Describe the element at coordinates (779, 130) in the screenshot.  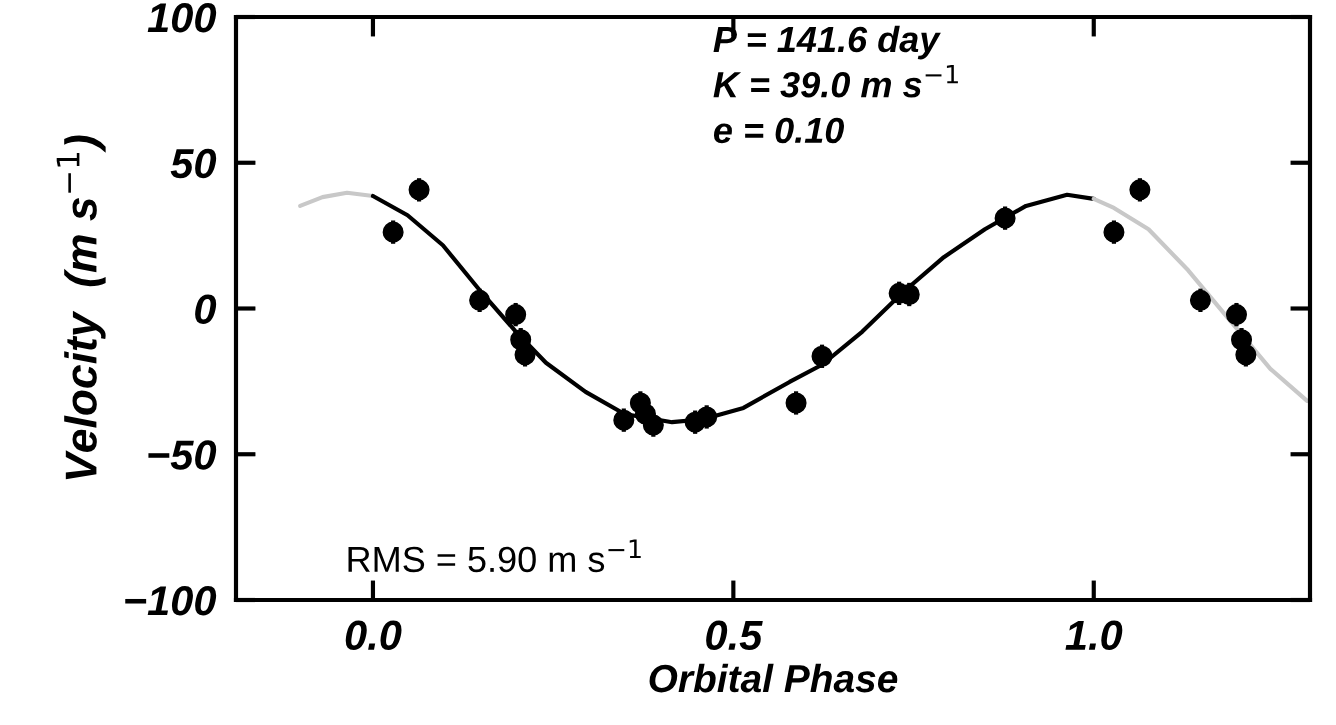
I see `annotation: e = 0.10` at that location.